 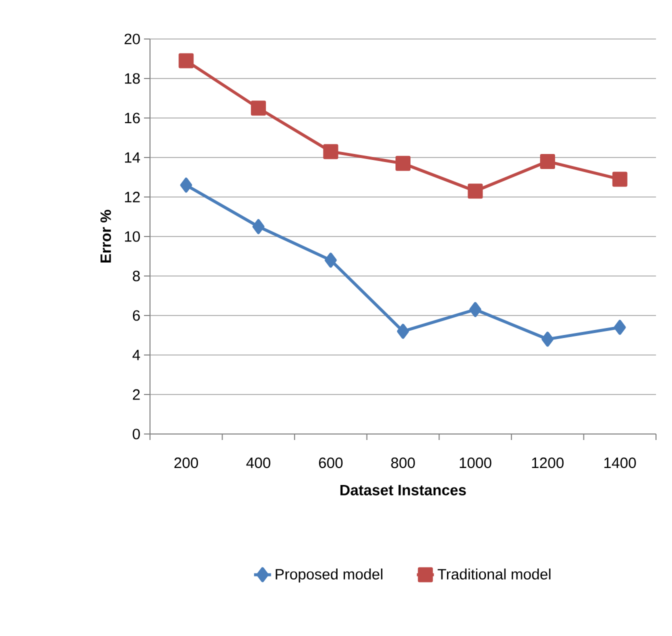 What do you see at coordinates (106, 236) in the screenshot?
I see `y-axis-title: Error %` at bounding box center [106, 236].